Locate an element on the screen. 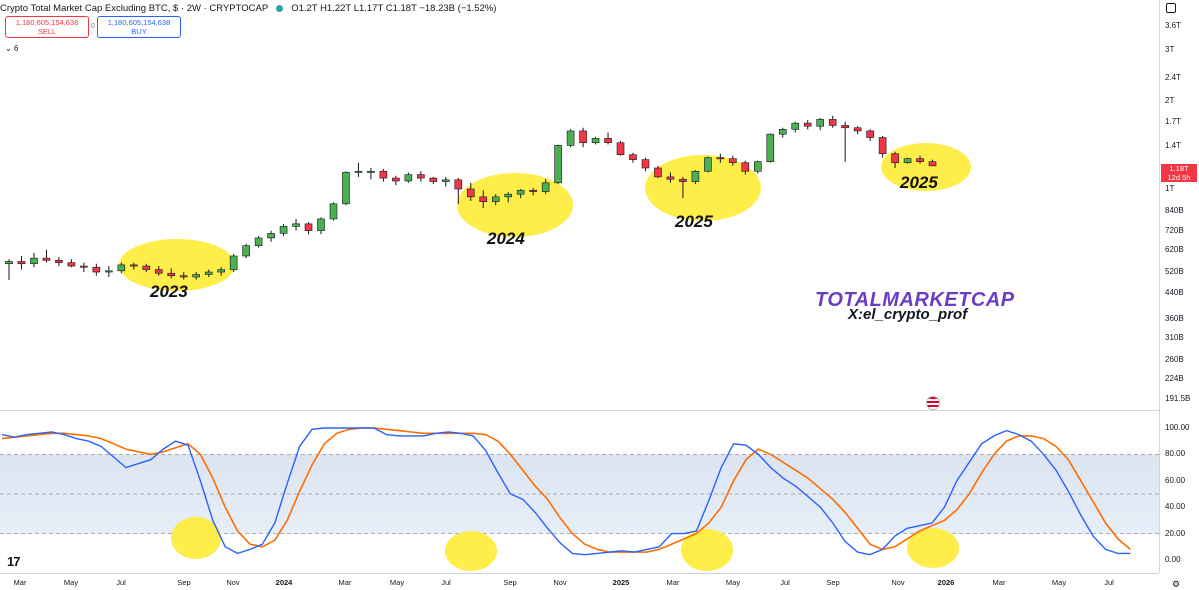 The height and width of the screenshot is (590, 1199). annotation-2023: 2023 is located at coordinates (169, 291).